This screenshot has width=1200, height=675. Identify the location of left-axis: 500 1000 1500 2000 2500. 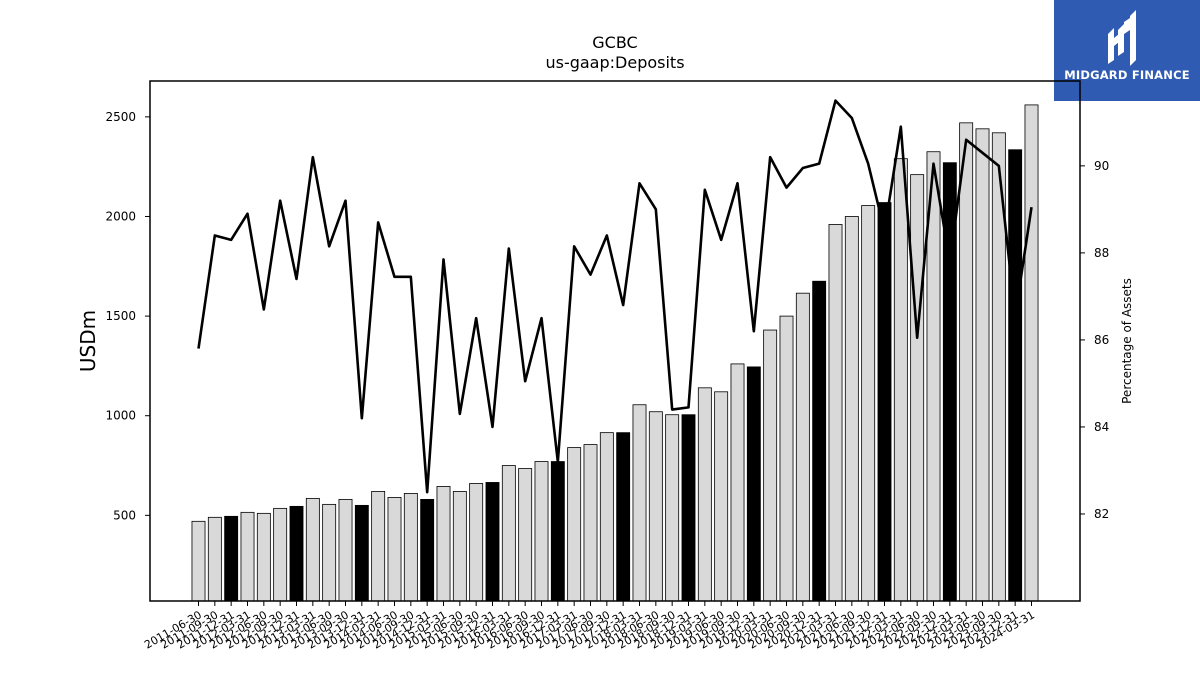
(127, 316).